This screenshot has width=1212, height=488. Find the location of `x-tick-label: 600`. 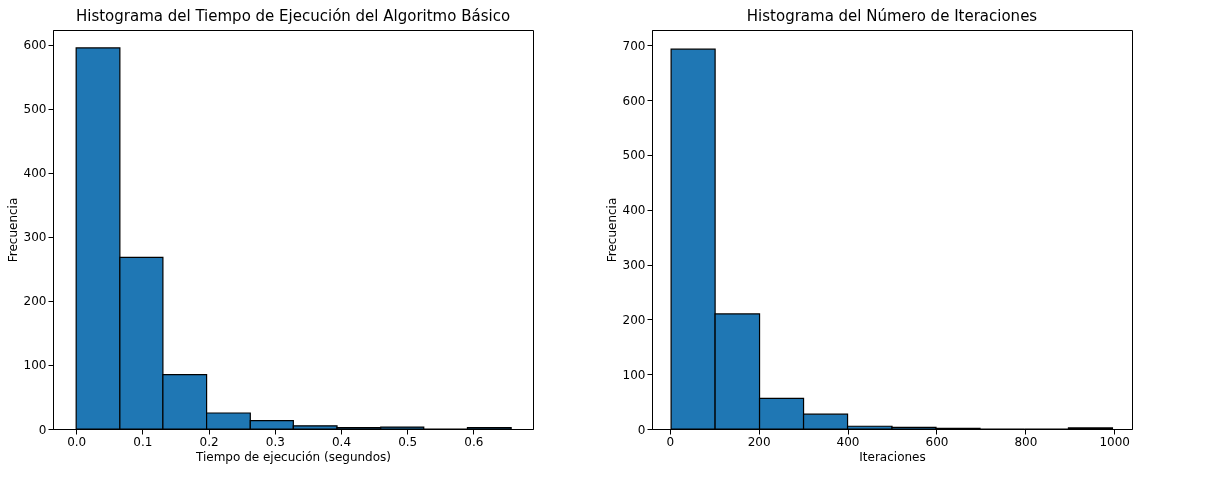

x-tick-label: 600 is located at coordinates (937, 441).